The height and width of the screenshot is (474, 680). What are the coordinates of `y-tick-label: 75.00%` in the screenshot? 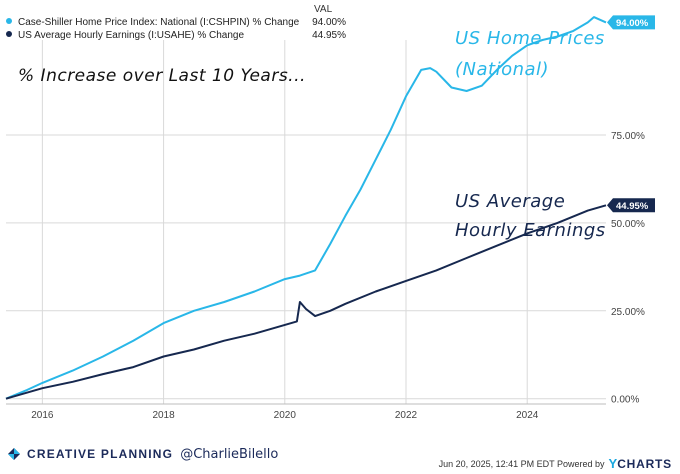 It's located at (628, 136).